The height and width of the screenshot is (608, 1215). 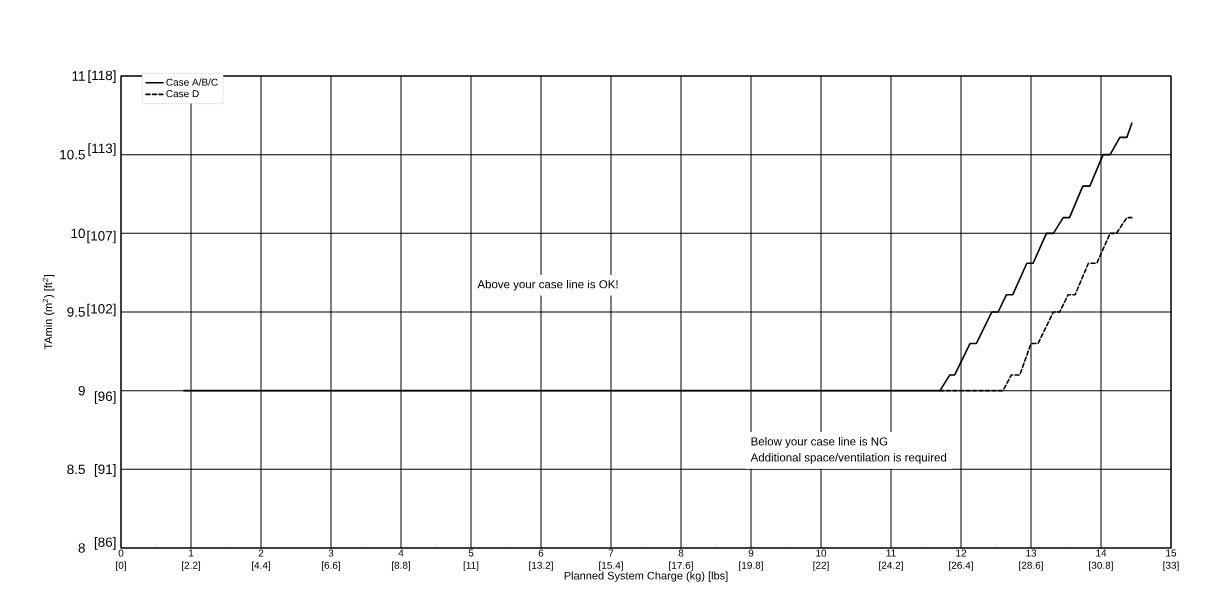 What do you see at coordinates (191, 553) in the screenshot?
I see `x-tick-label: 1` at bounding box center [191, 553].